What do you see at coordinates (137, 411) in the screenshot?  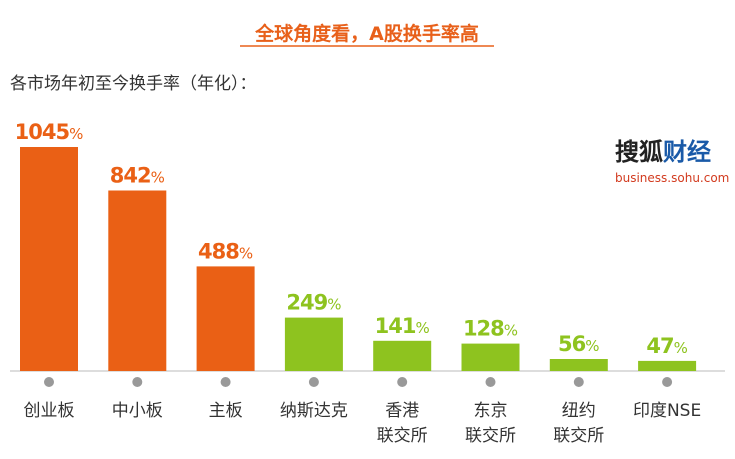 I see `category-label-1: 中小板` at bounding box center [137, 411].